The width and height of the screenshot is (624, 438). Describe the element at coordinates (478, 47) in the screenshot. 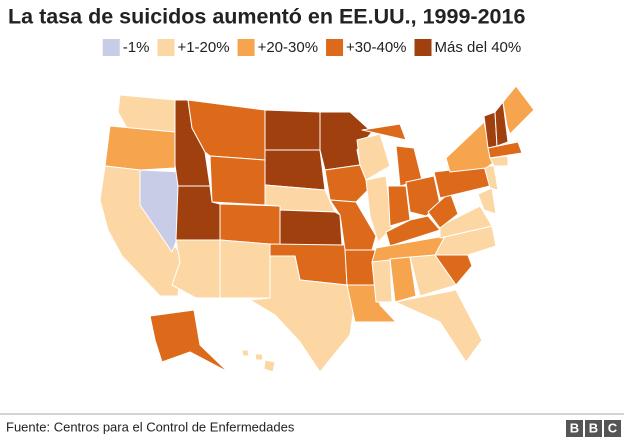

I see `legend-label: Más del 40%` at that location.